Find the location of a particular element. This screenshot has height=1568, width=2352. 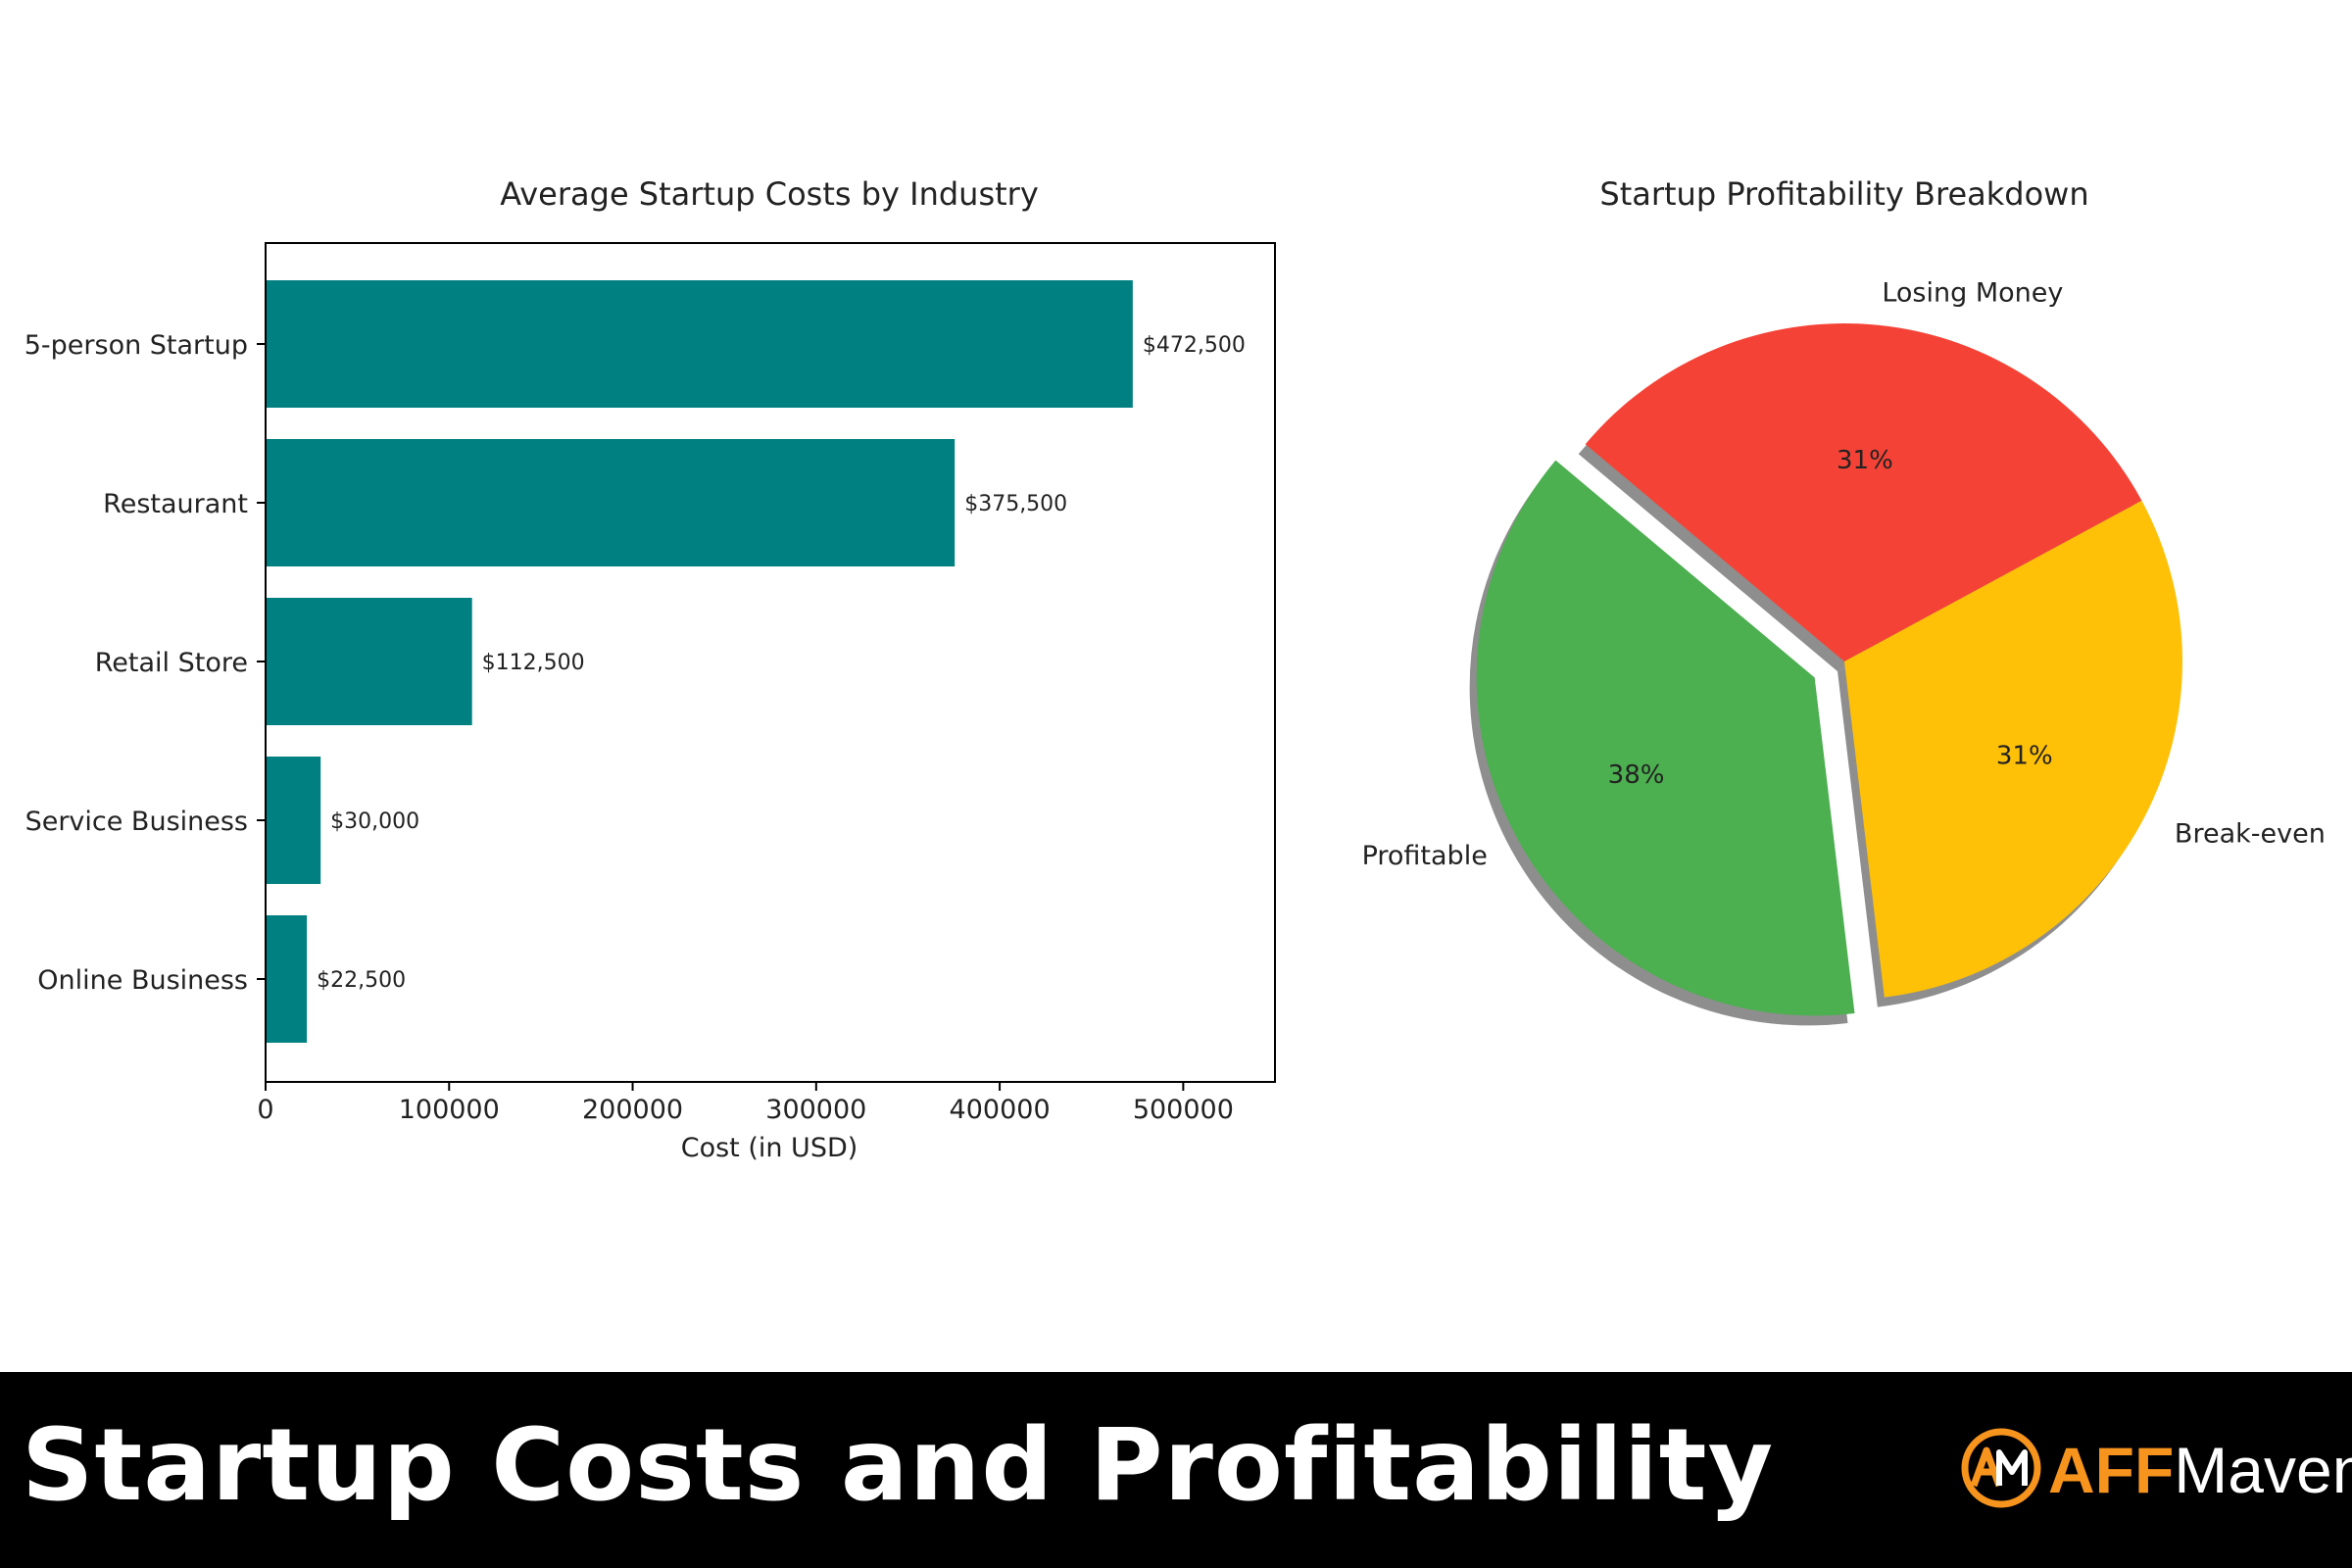

bar-value-label-4: $22,500 is located at coordinates (361, 980).